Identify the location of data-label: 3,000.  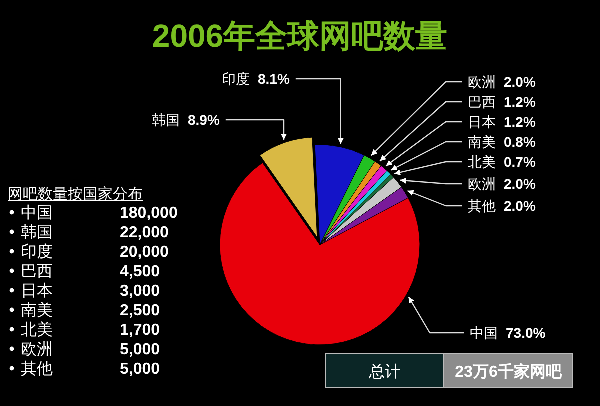
(140, 291).